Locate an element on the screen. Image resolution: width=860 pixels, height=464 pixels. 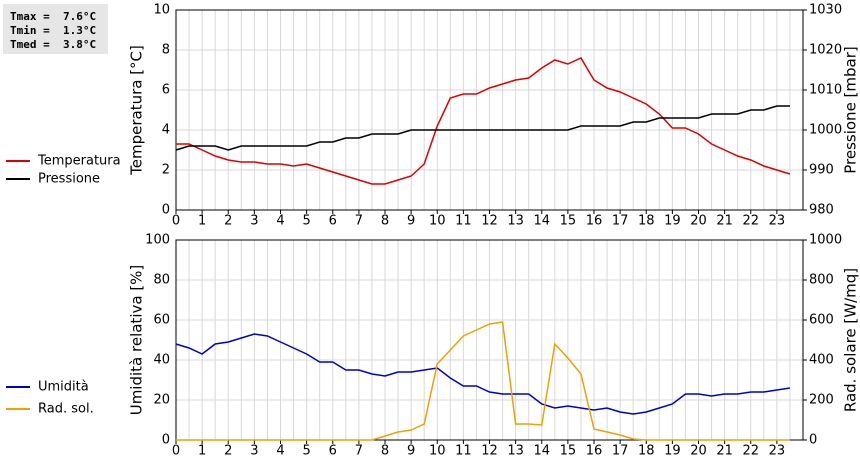
legend-label: Pressione is located at coordinates (69, 179).